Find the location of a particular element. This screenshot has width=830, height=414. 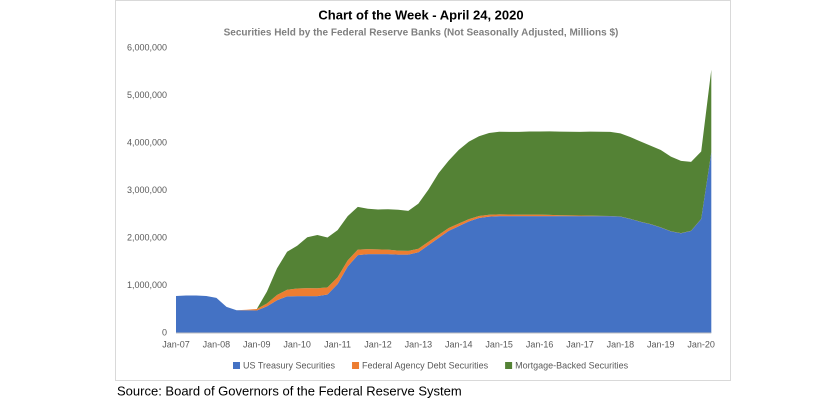

x-tick-label: Jan-17 is located at coordinates (580, 344).